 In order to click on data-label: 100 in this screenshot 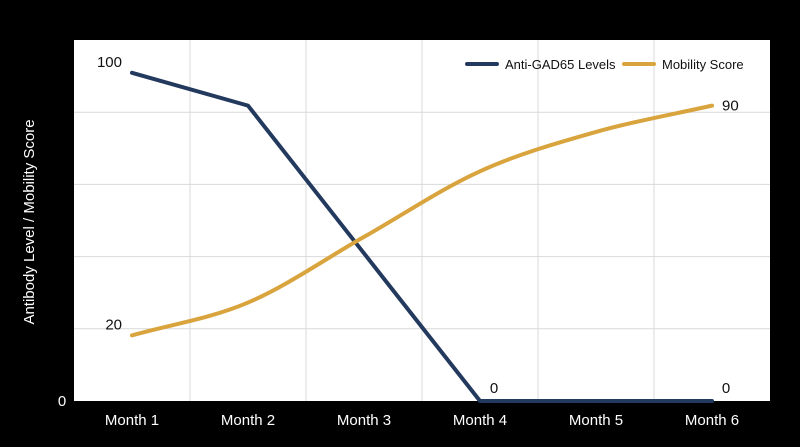, I will do `click(109, 62)`.